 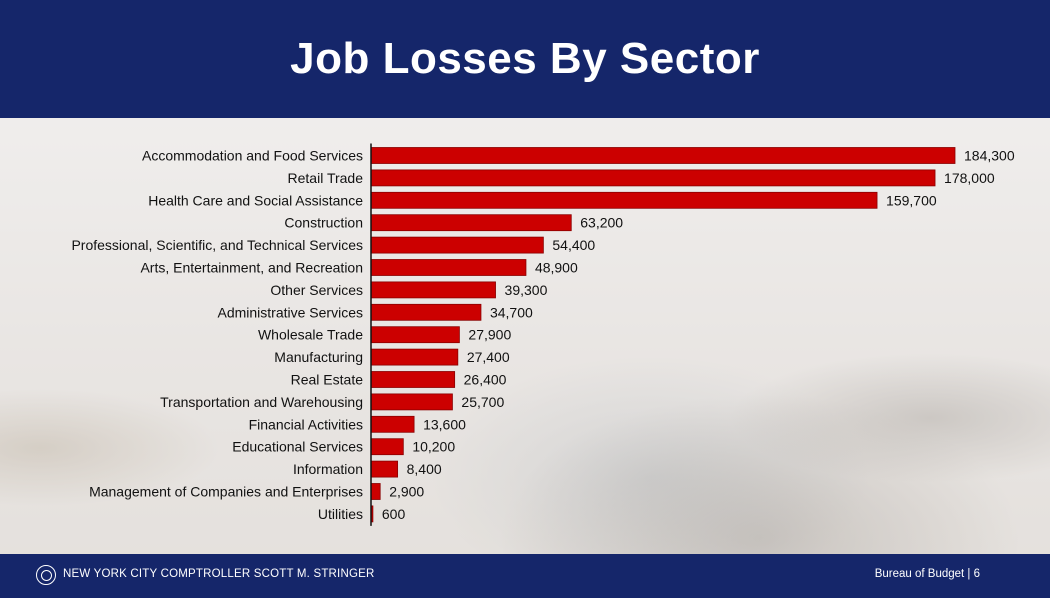 I want to click on category-label: Arts, Entertainment, and Recreation, so click(x=251, y=268).